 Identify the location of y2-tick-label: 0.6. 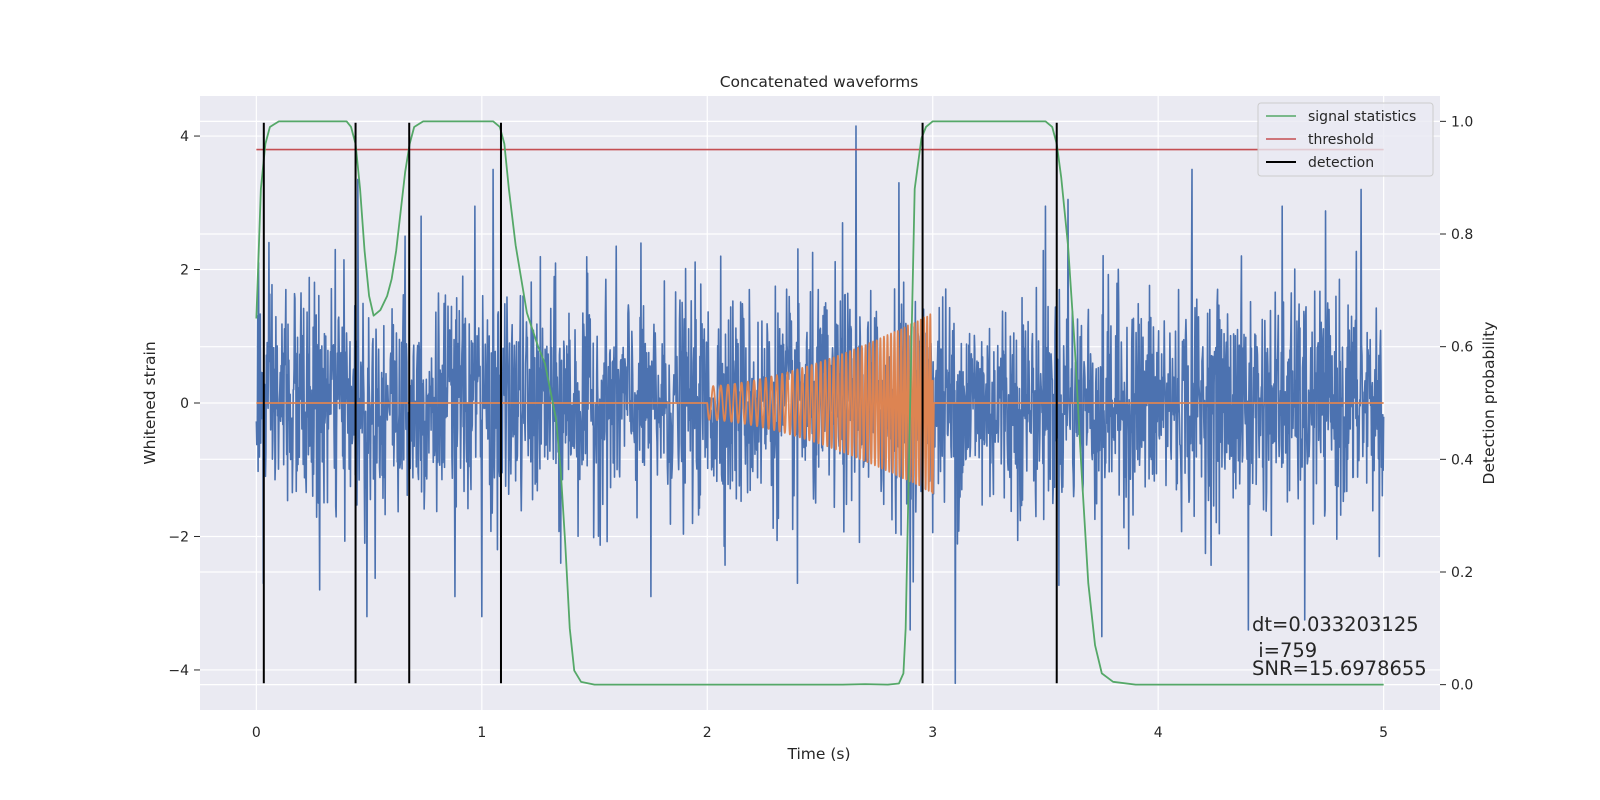
(1462, 348).